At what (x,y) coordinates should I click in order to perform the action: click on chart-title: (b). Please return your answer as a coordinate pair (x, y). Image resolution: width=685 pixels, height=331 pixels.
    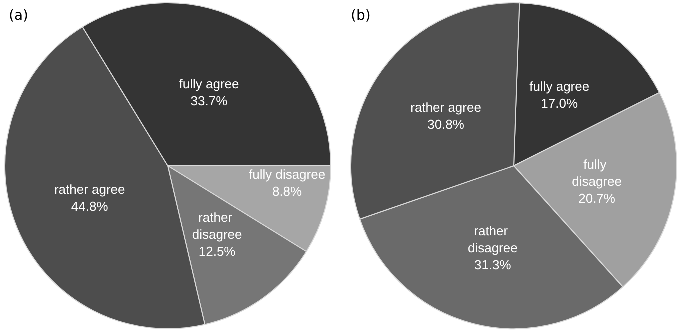
    Looking at the image, I should click on (361, 16).